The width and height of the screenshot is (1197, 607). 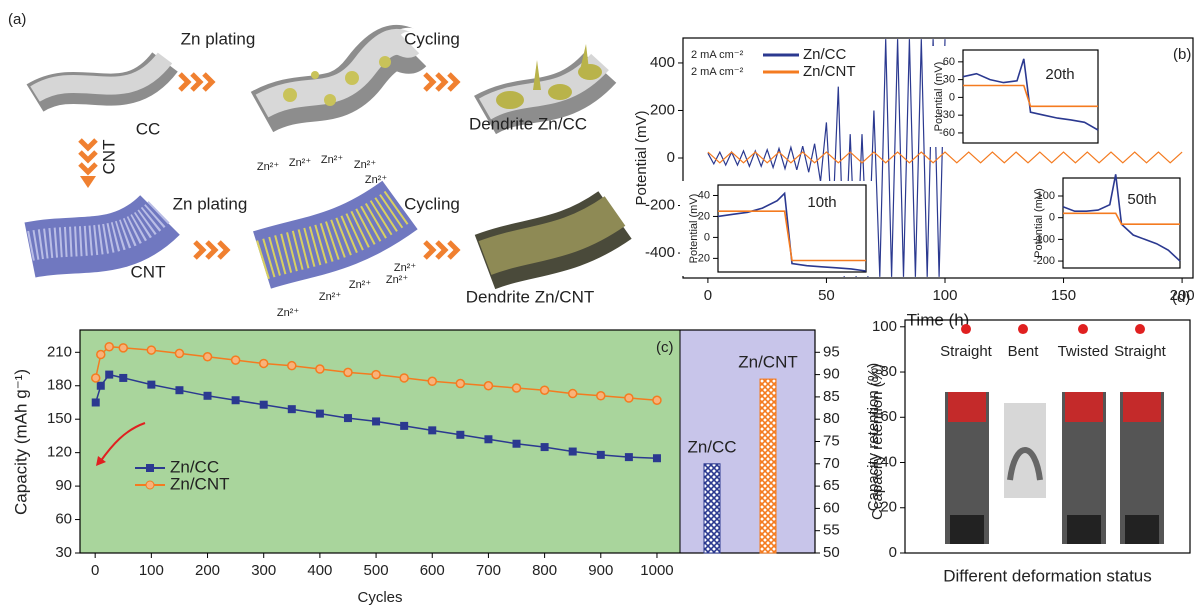 I want to click on plot-background, so click(x=747, y=441).